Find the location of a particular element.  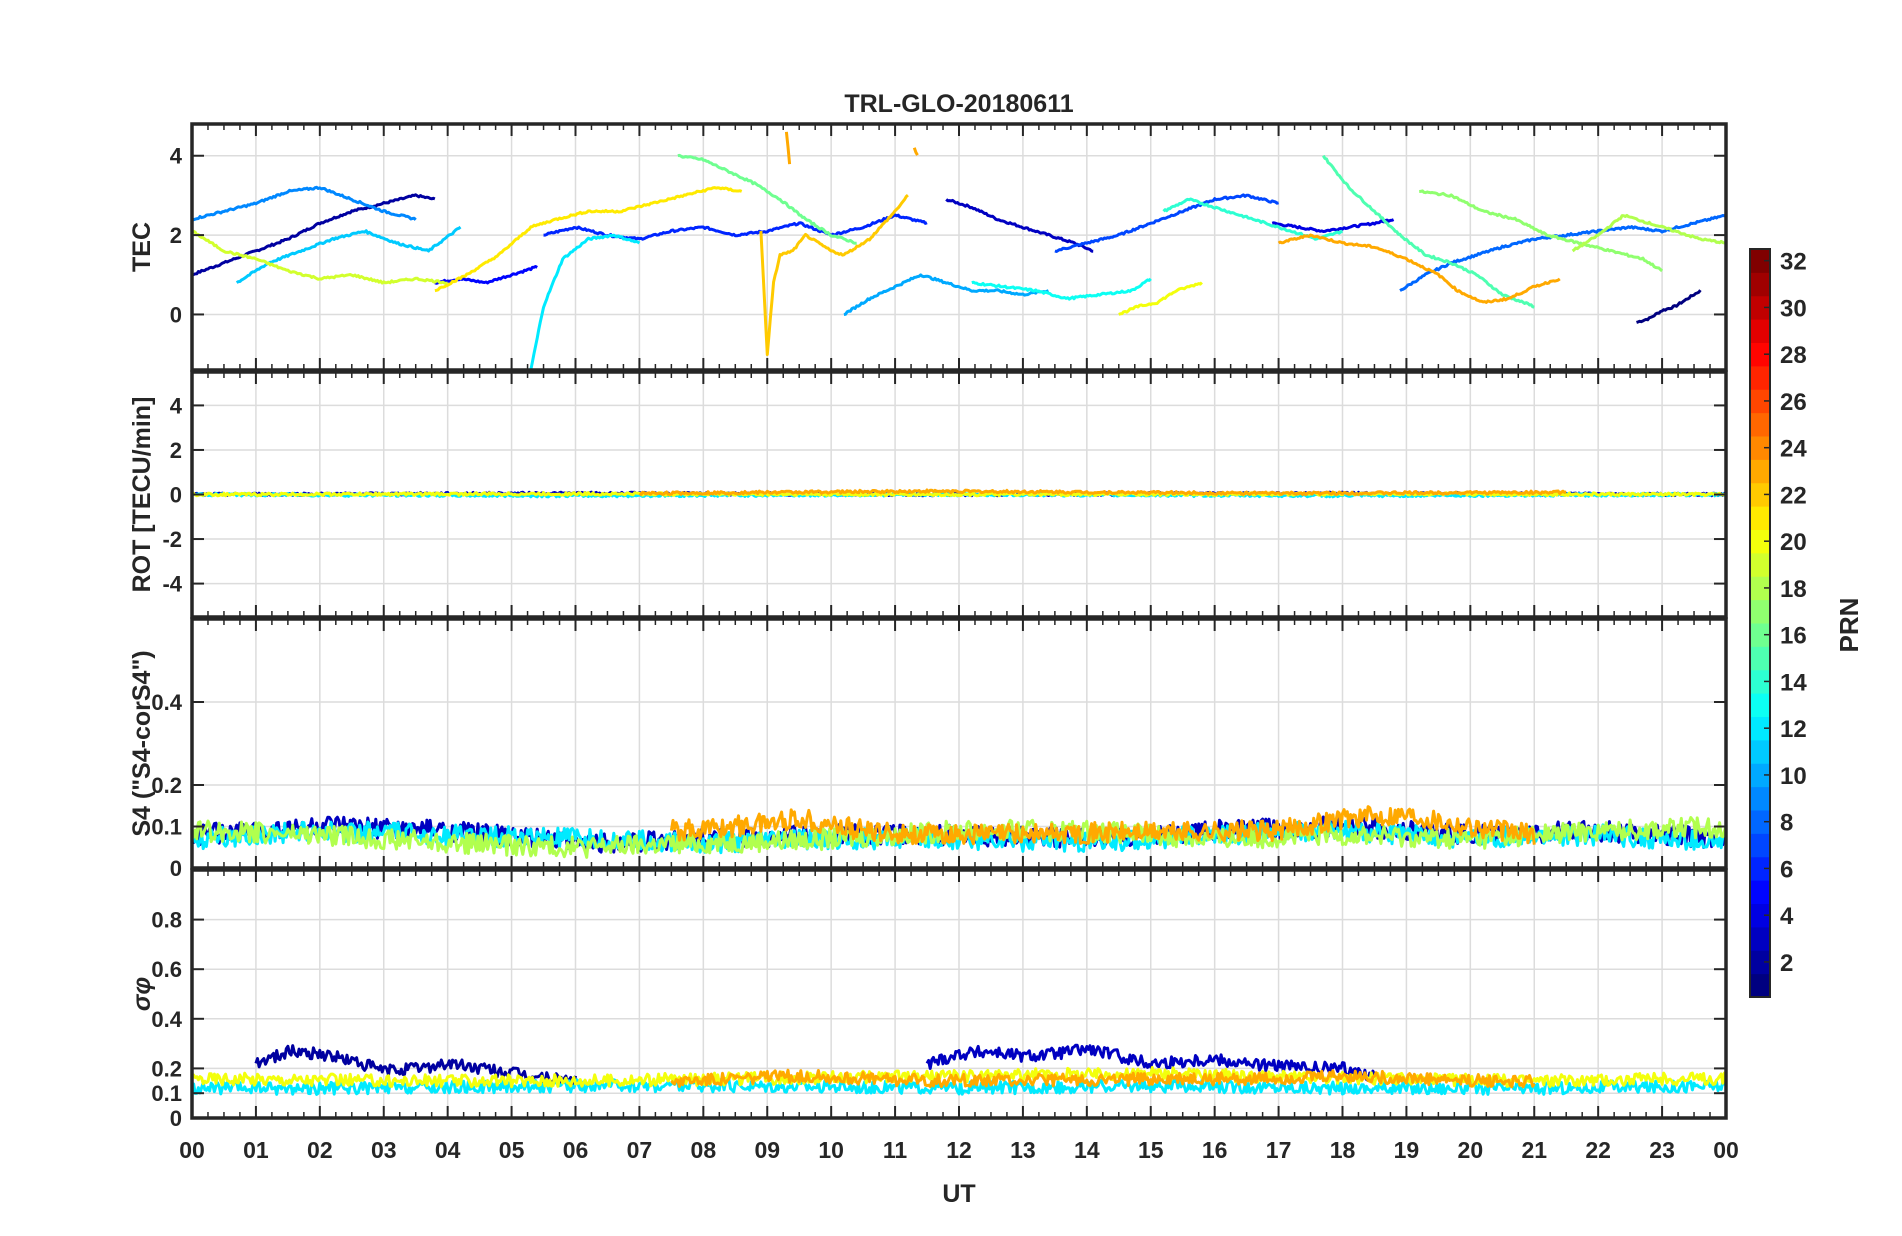

x-tick-label: 06 is located at coordinates (576, 1150).